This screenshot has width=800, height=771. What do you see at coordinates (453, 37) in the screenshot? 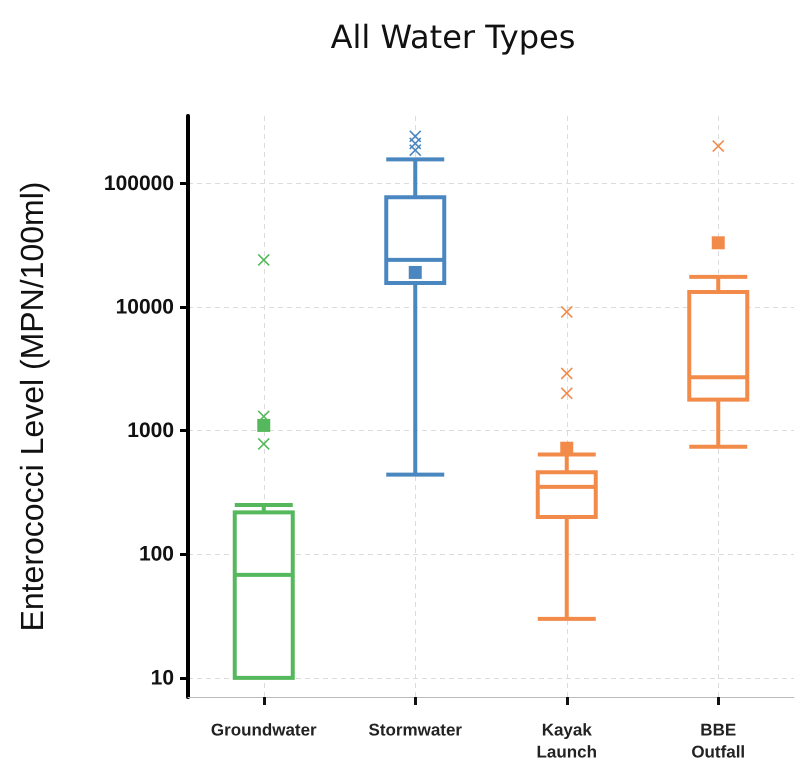
I see `chart-title: All Water Types` at bounding box center [453, 37].